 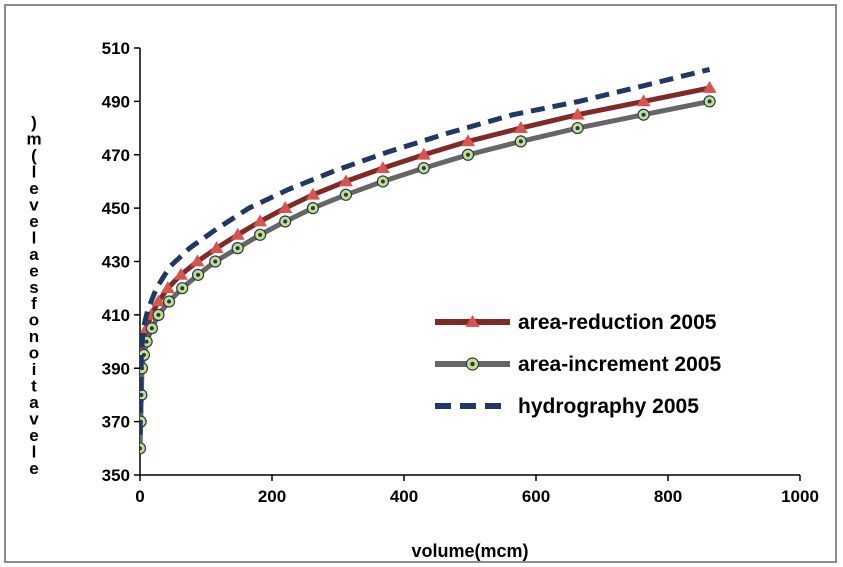 What do you see at coordinates (139, 496) in the screenshot?
I see `x-tick-label: 0` at bounding box center [139, 496].